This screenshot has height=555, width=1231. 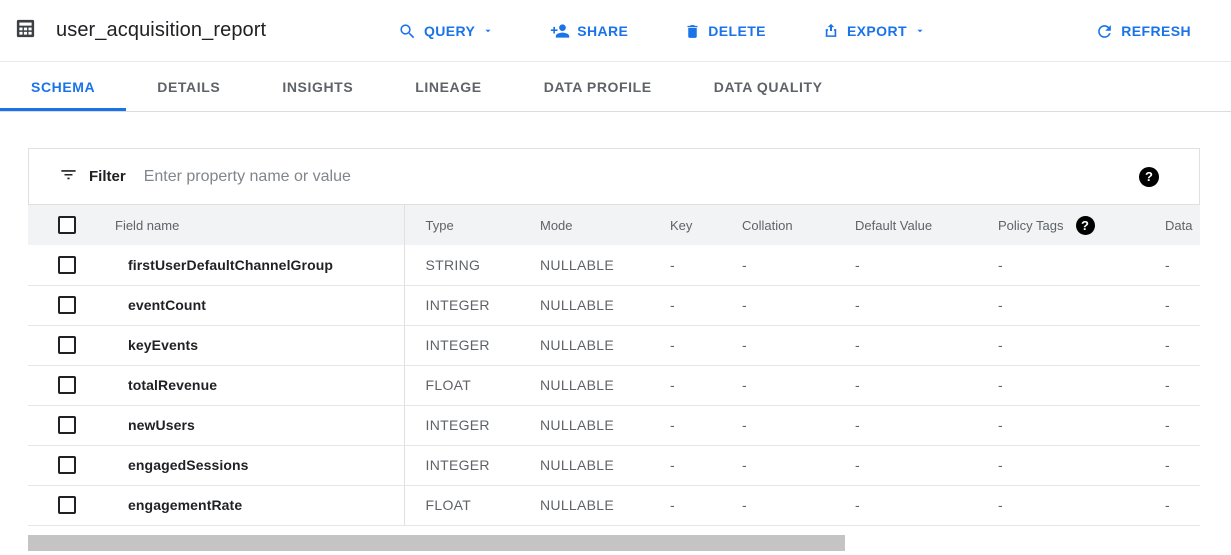 I want to click on cell-field-name: newUsers, so click(x=252, y=425).